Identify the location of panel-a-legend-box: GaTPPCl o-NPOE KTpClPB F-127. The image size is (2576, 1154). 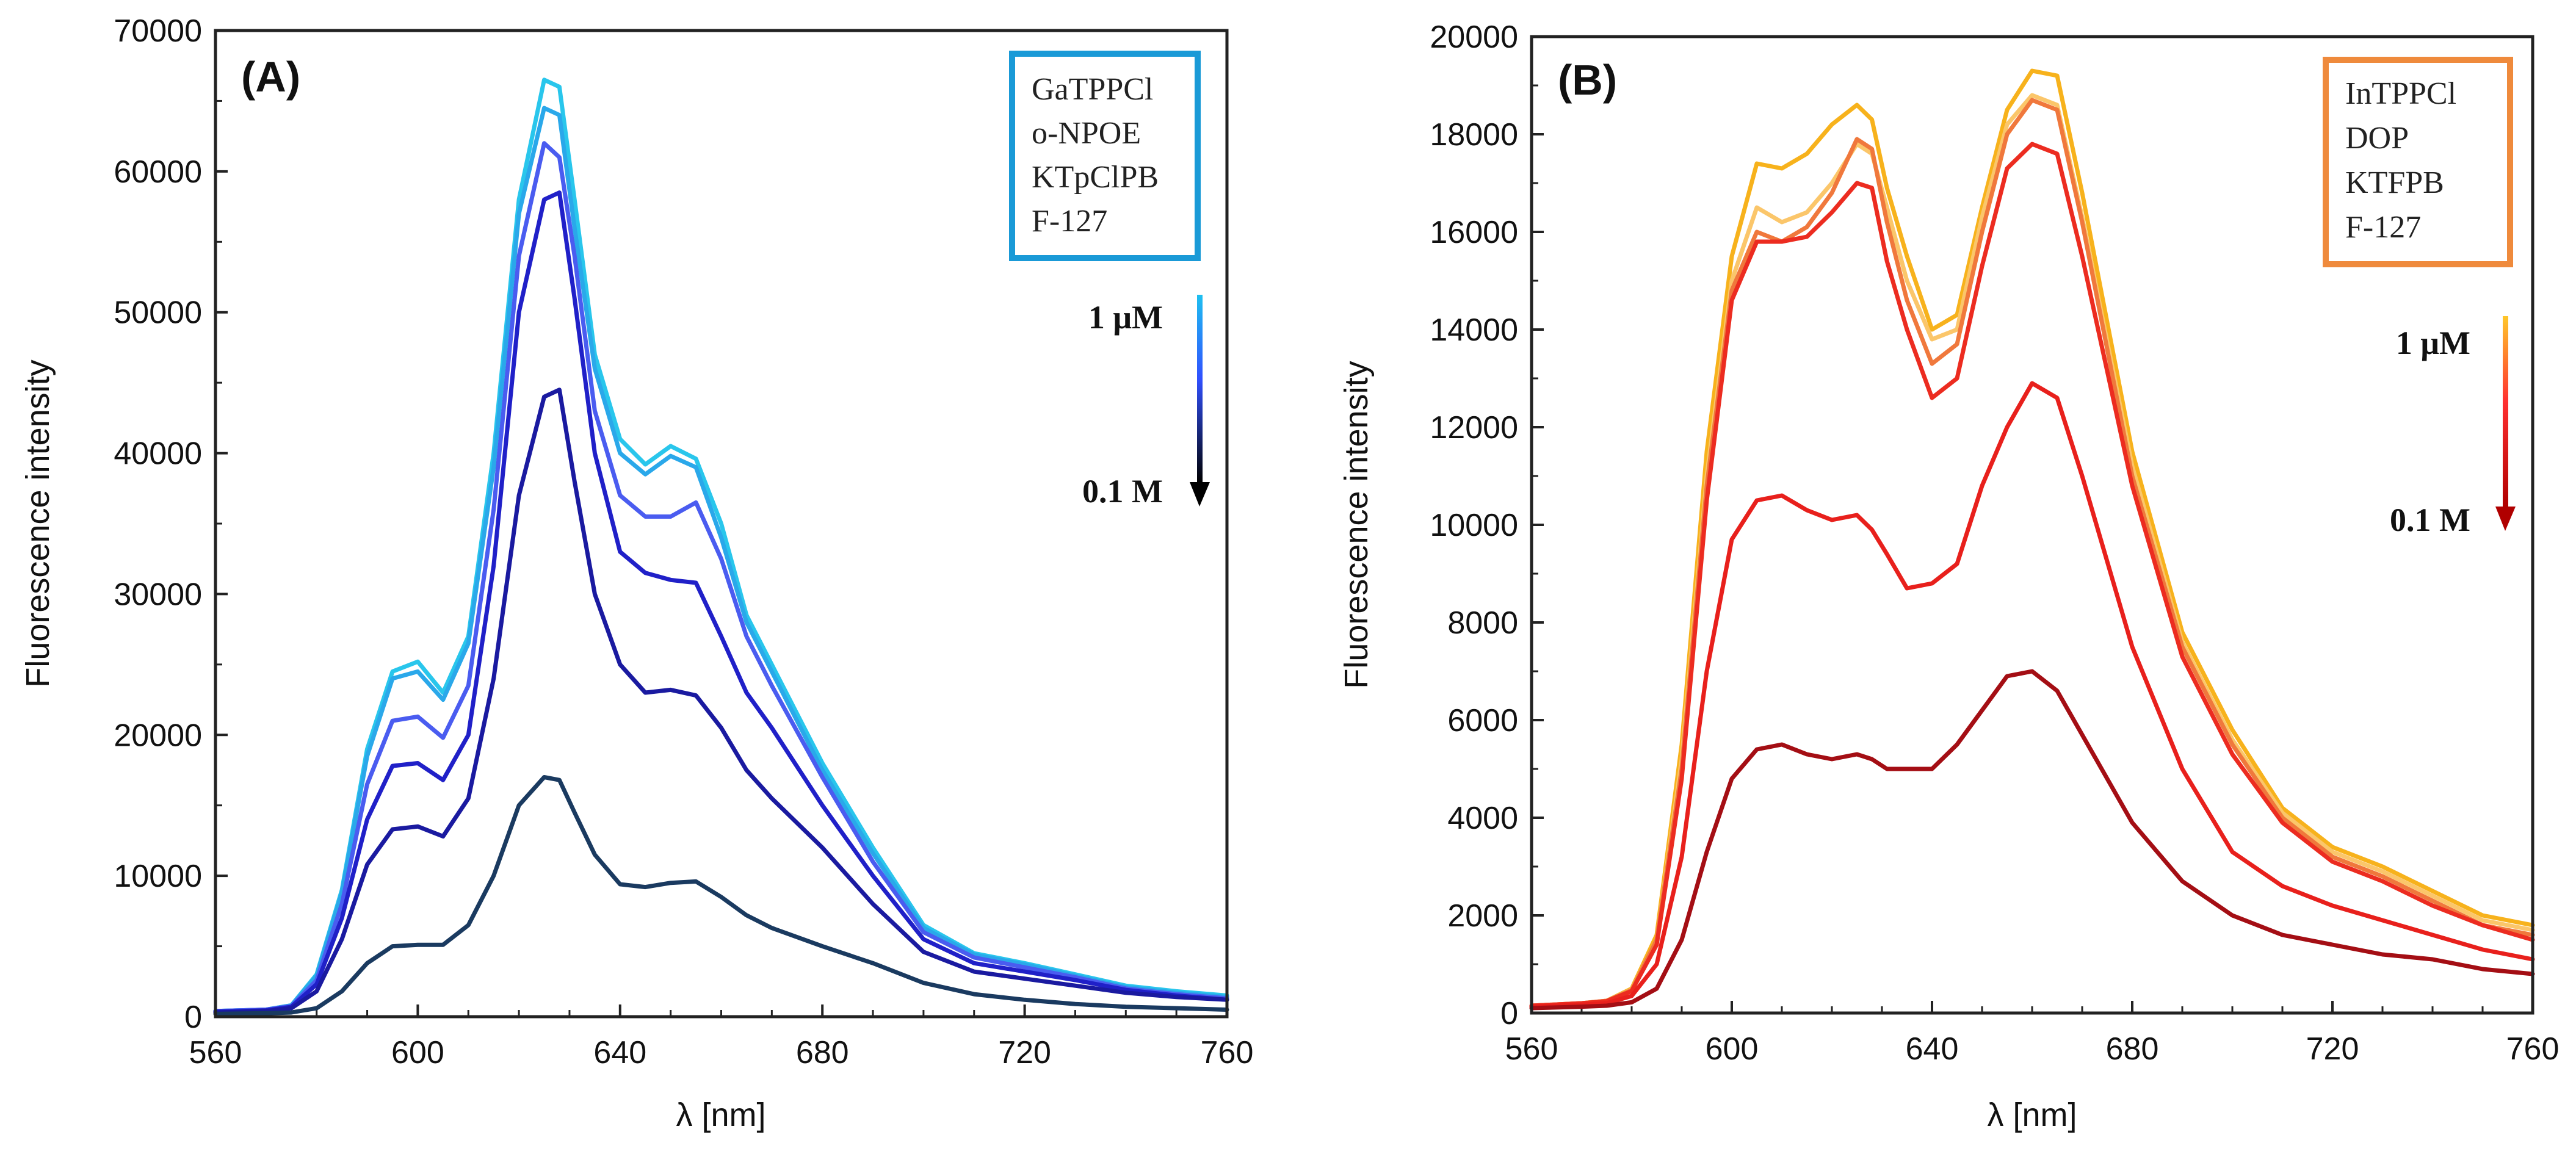
(1105, 156).